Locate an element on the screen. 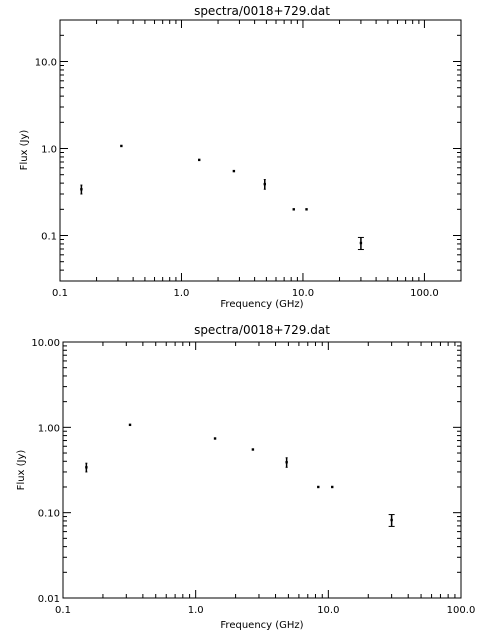 This screenshot has width=480, height=640. y-tick-label: 10.0 is located at coordinates (46, 63).